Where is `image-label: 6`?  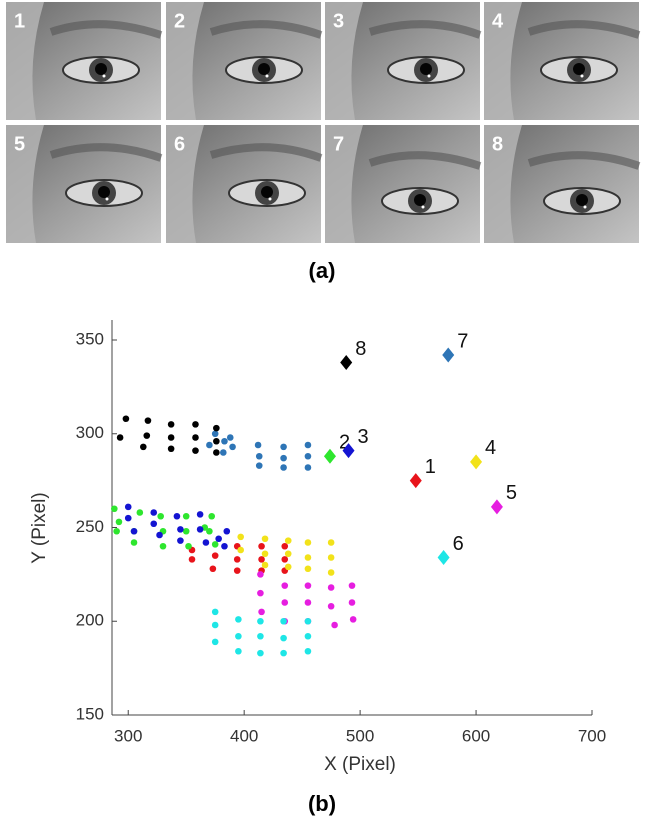 image-label: 6 is located at coordinates (179, 144).